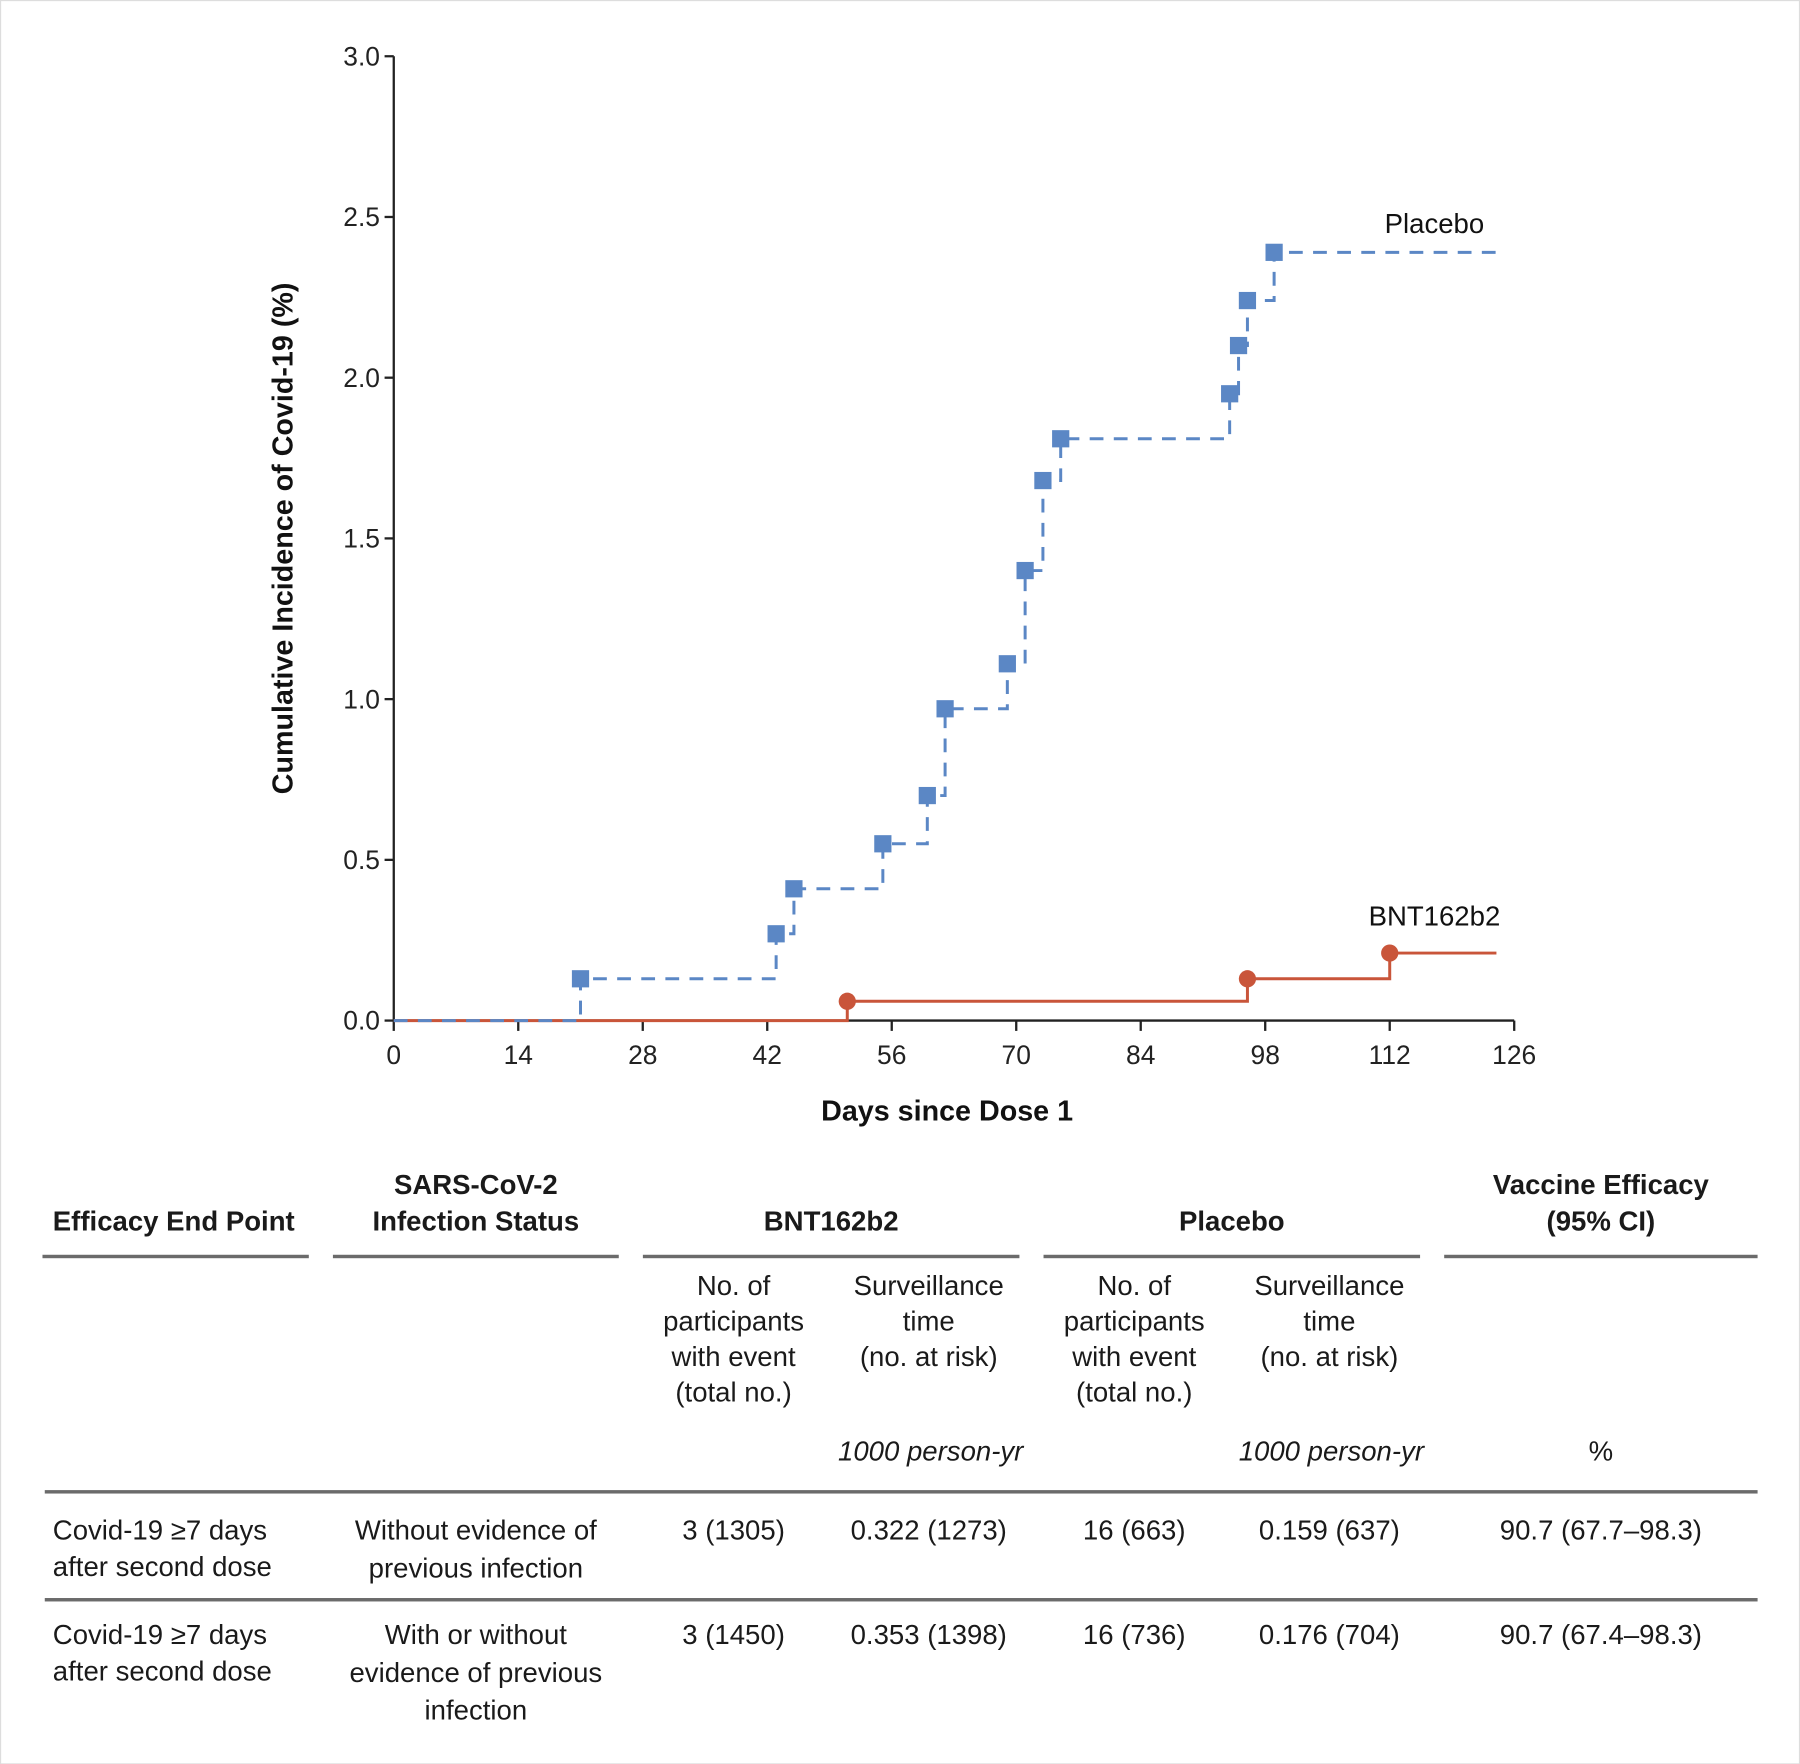 This screenshot has width=1800, height=1764. I want to click on series-label-placebo: Placebo, so click(1435, 223).